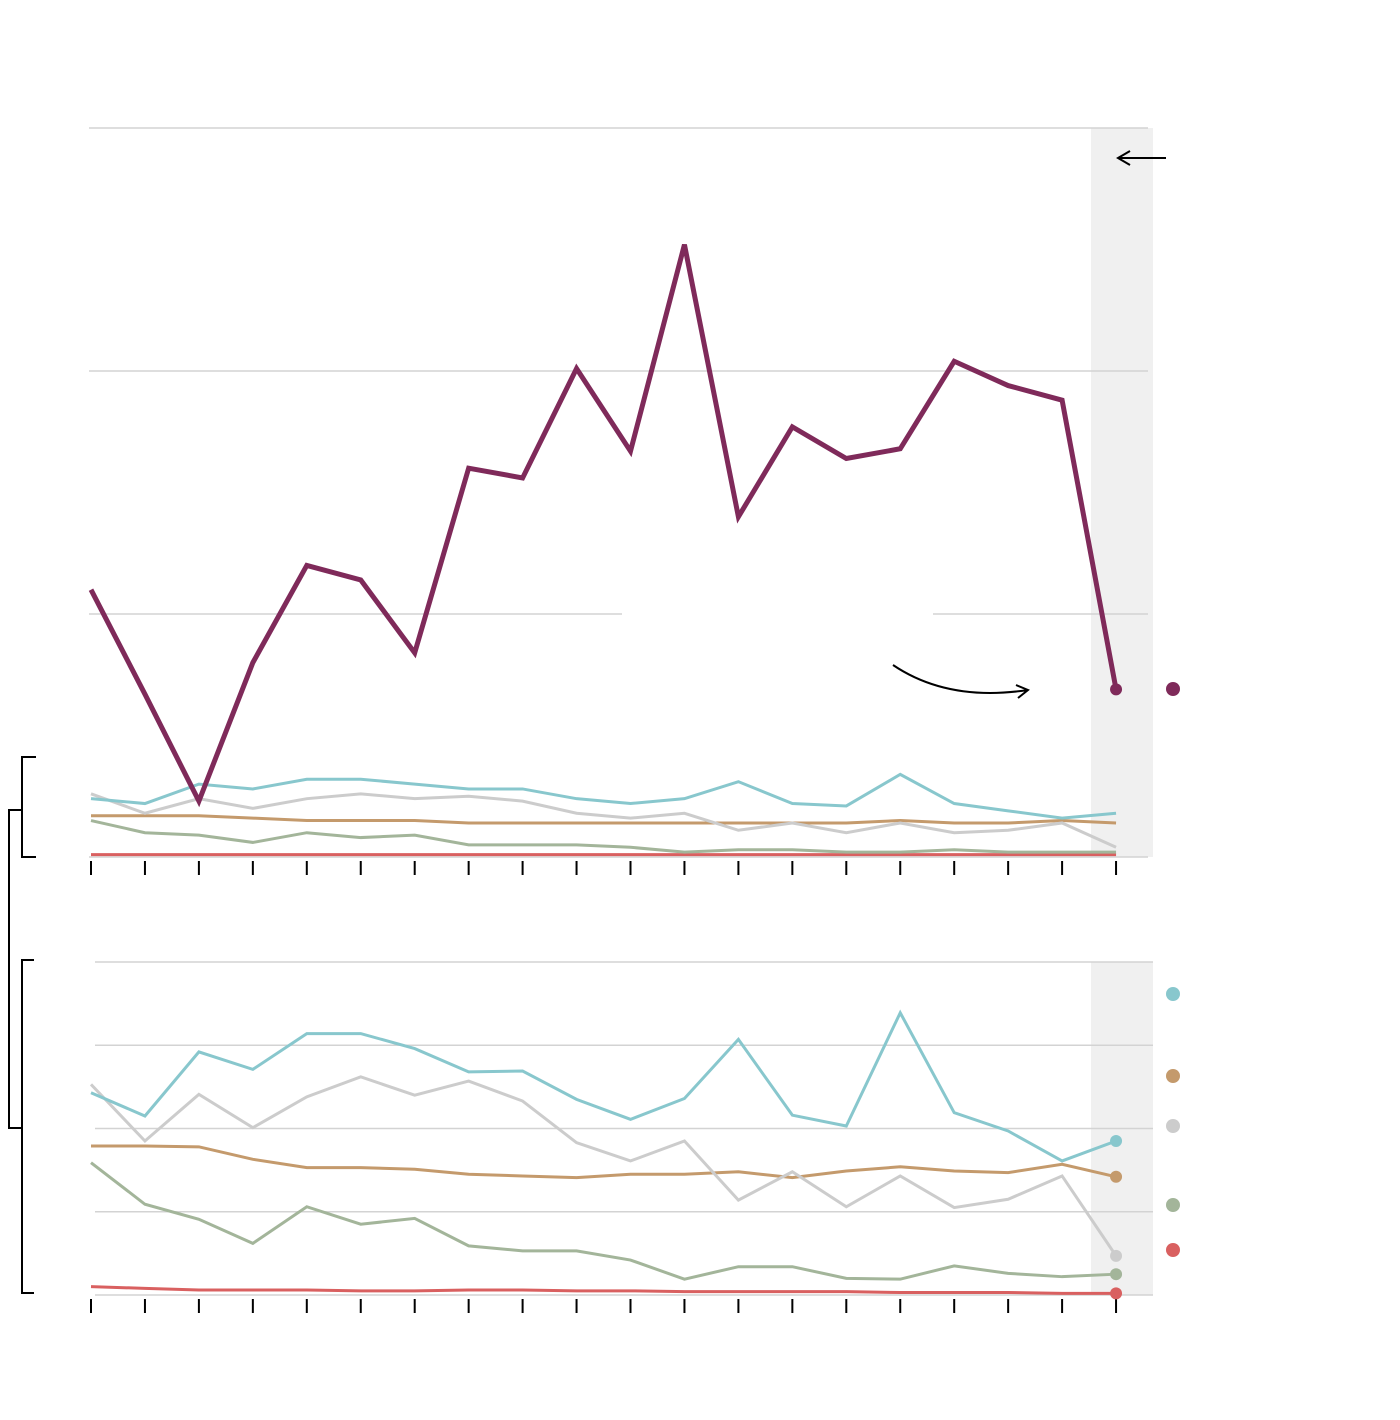  Describe the element at coordinates (1029, 424) in the screenshot. I see `annotation-arrows` at that location.